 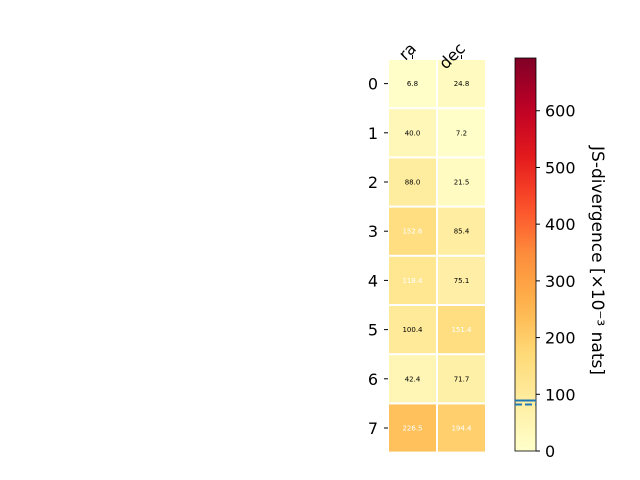 I want to click on heatmap-cell-label: 194.4, so click(x=461, y=429).